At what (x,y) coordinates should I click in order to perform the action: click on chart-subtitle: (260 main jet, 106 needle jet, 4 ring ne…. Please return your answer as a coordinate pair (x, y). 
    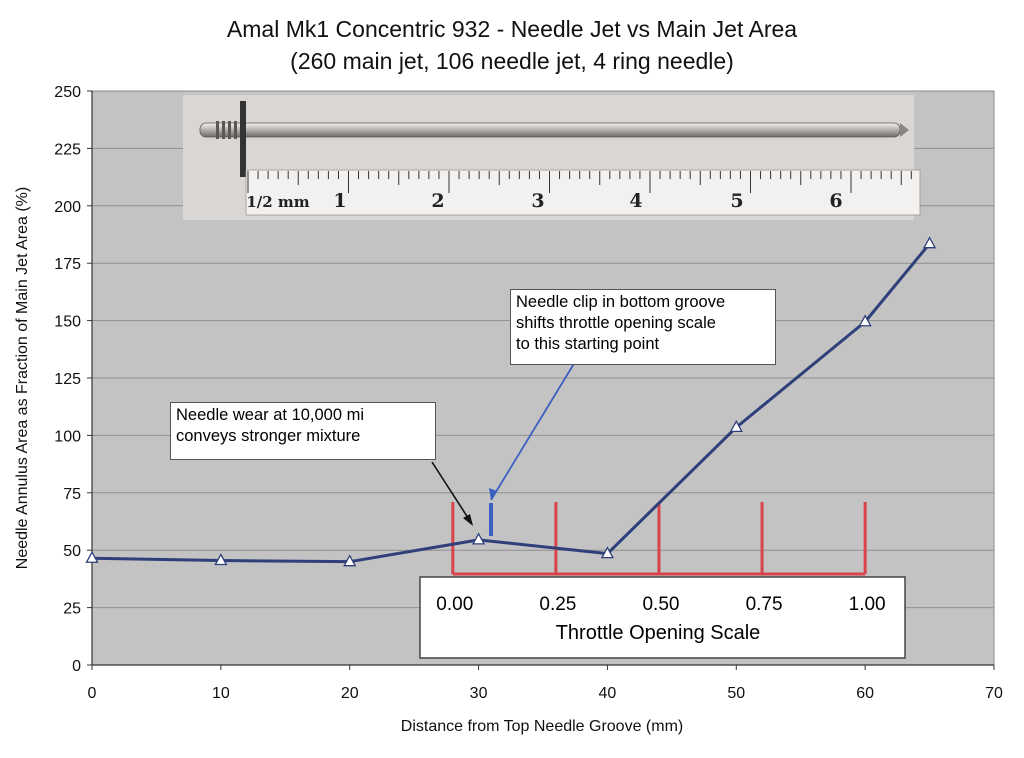
    Looking at the image, I should click on (512, 61).